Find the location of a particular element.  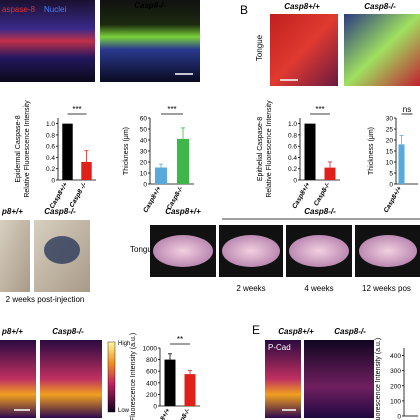

y-tick-label: 0.2 is located at coordinates (50, 169).